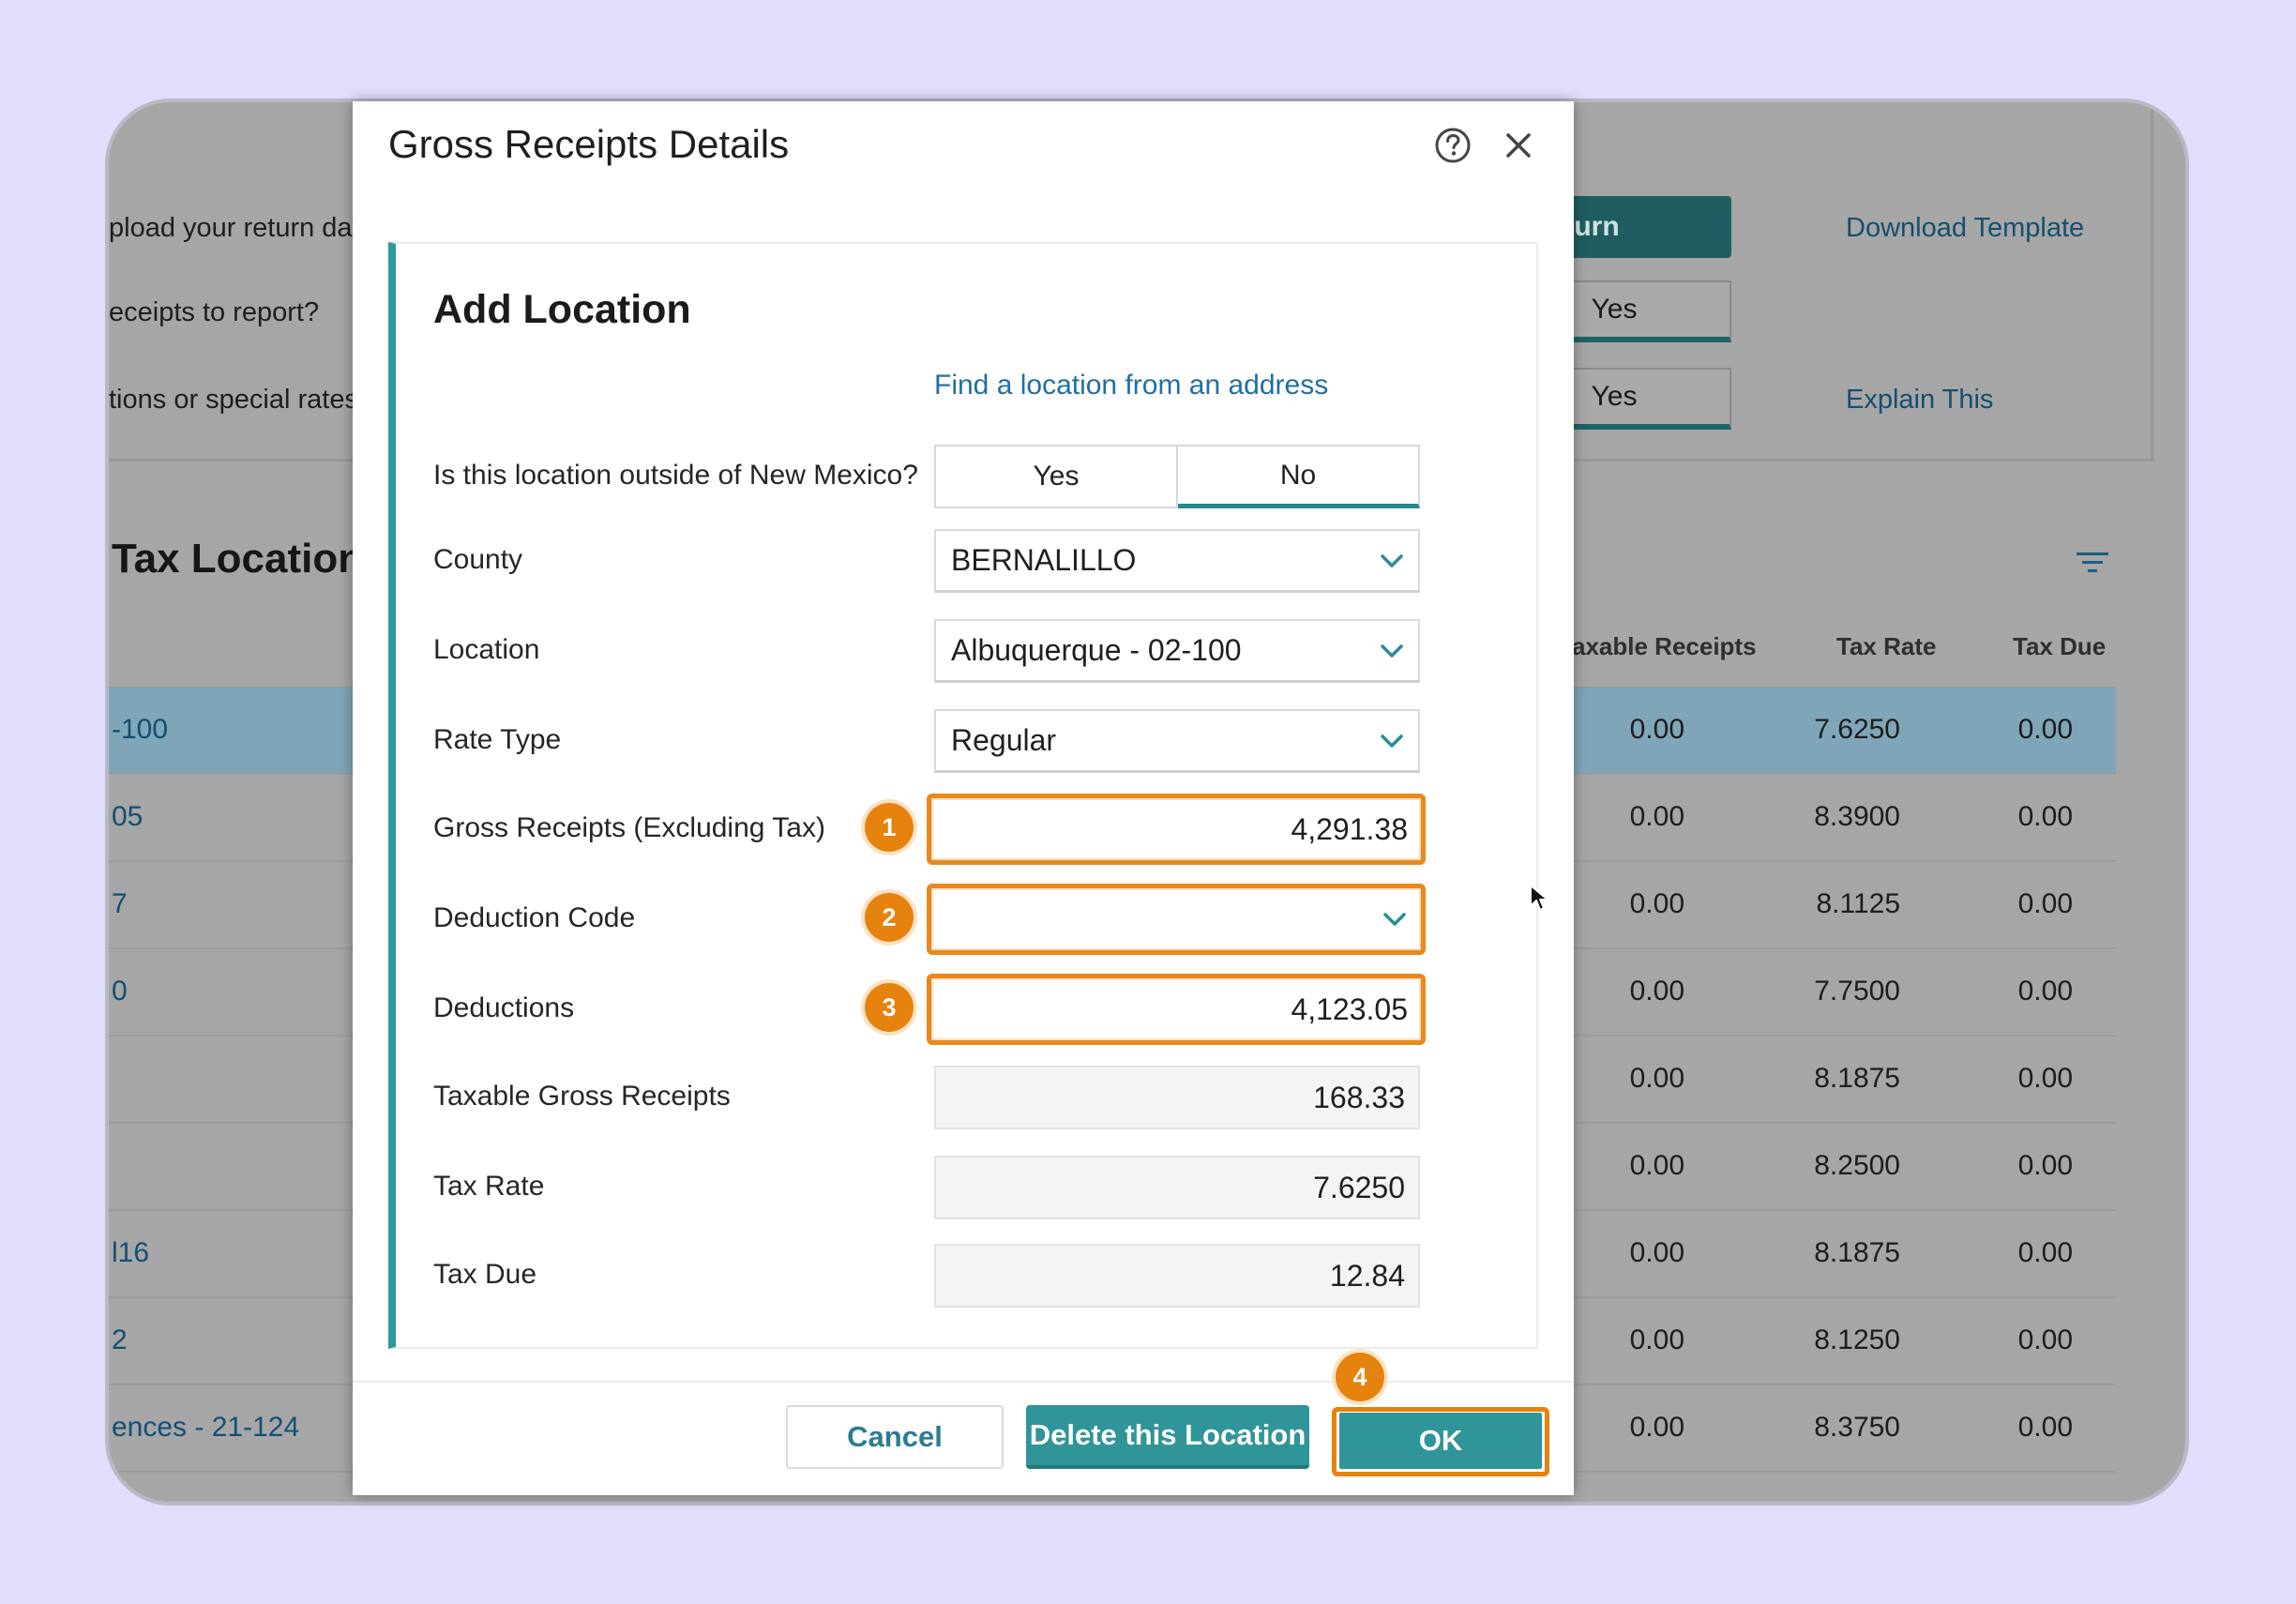 The image size is (2296, 1604). I want to click on explain-this-link: Explain This, so click(1920, 400).